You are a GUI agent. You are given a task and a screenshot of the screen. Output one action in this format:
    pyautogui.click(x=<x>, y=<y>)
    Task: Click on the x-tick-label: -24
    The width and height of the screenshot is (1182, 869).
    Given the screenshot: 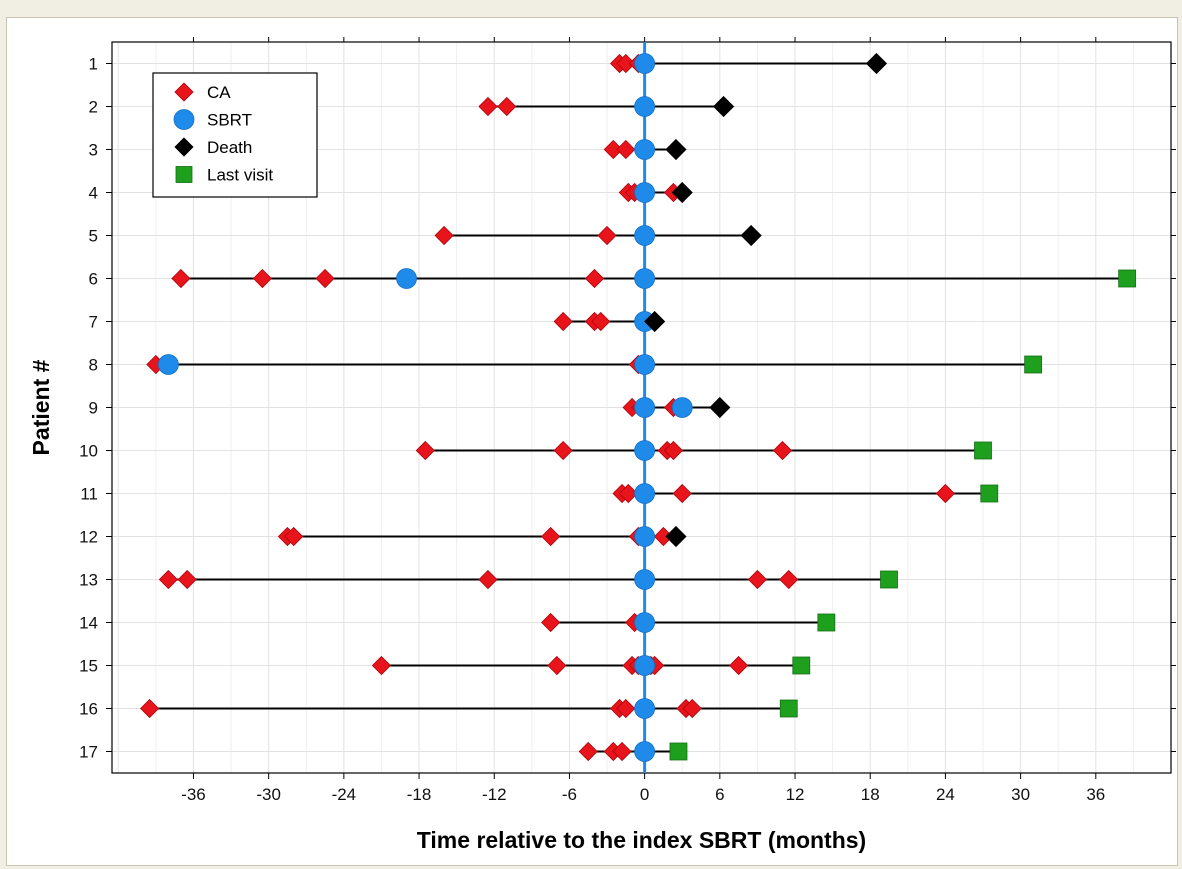 What is the action you would take?
    pyautogui.click(x=344, y=794)
    